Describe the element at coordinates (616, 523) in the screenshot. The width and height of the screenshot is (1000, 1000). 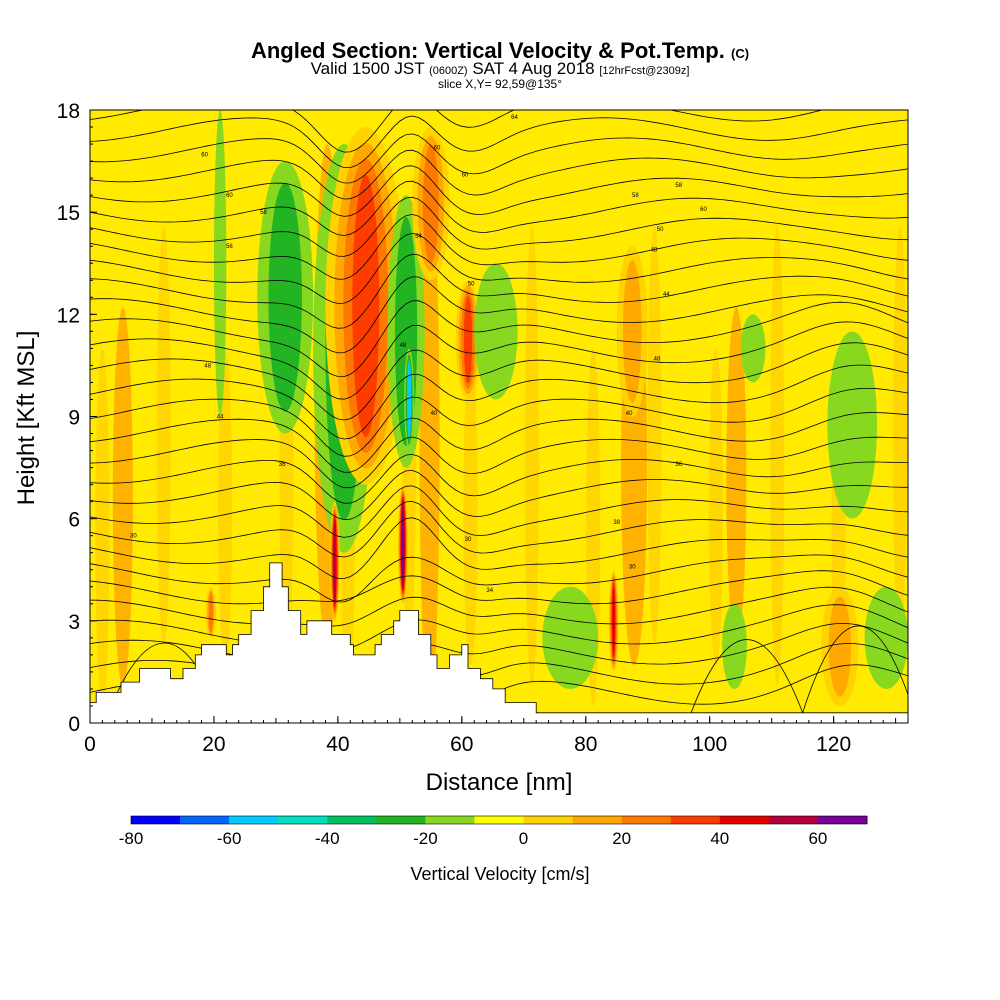
I see `contour-label: 38` at that location.